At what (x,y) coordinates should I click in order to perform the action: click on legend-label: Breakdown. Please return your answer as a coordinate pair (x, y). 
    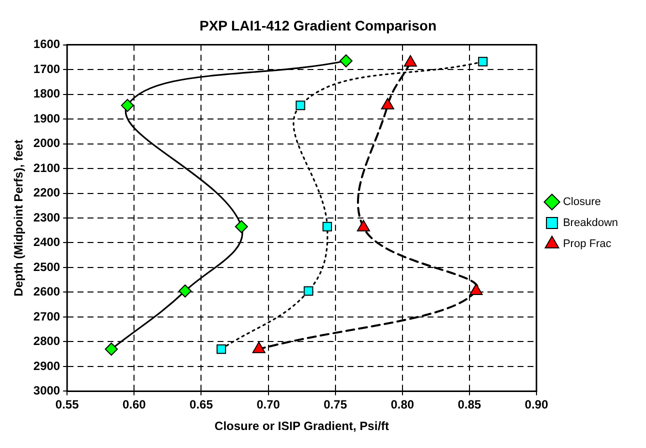
    Looking at the image, I should click on (590, 223).